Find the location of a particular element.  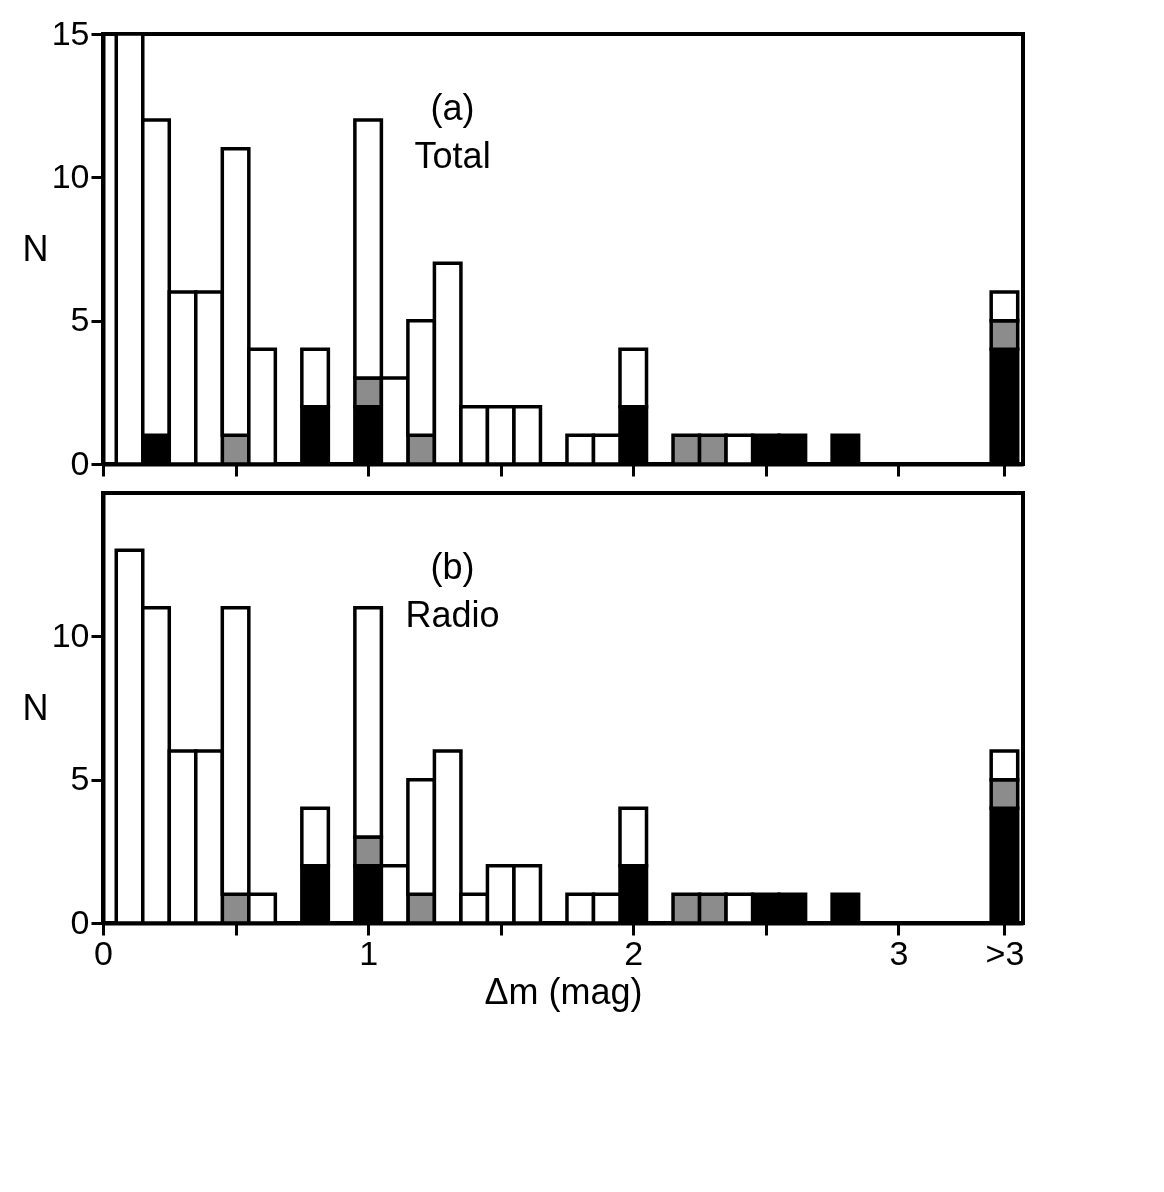

annotation: Total is located at coordinates (452, 155).